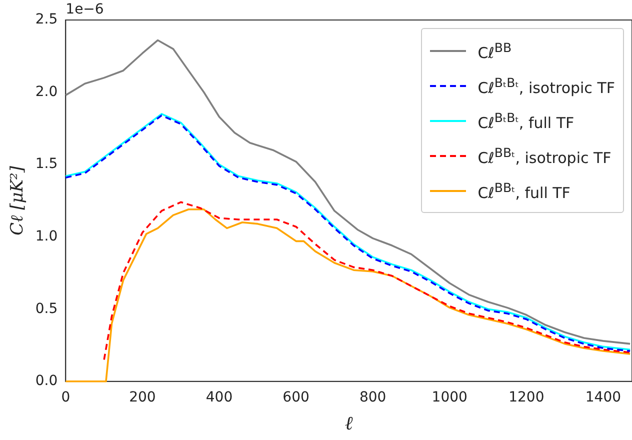  Describe the element at coordinates (46, 236) in the screenshot. I see `y-tick-label: 1.0` at that location.